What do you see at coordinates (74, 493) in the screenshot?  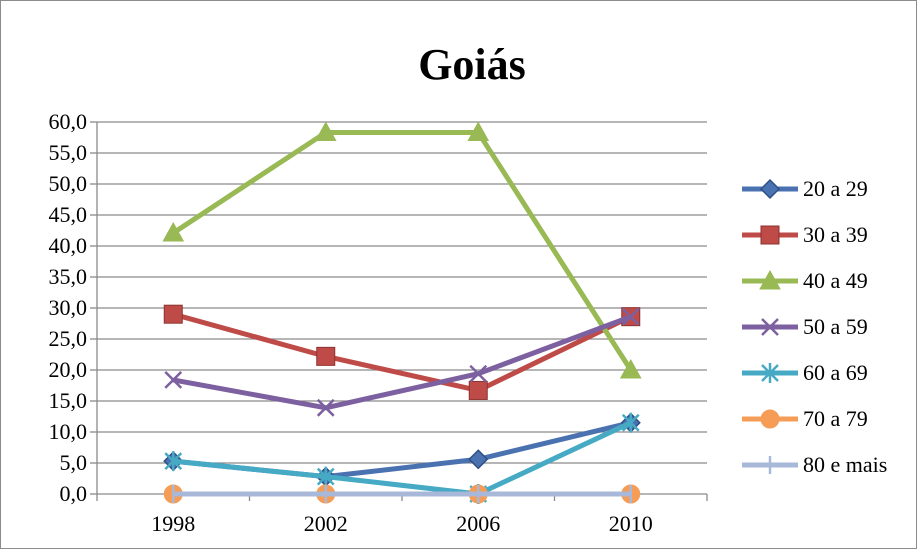 I see `y-tick-label: 0,0` at bounding box center [74, 493].